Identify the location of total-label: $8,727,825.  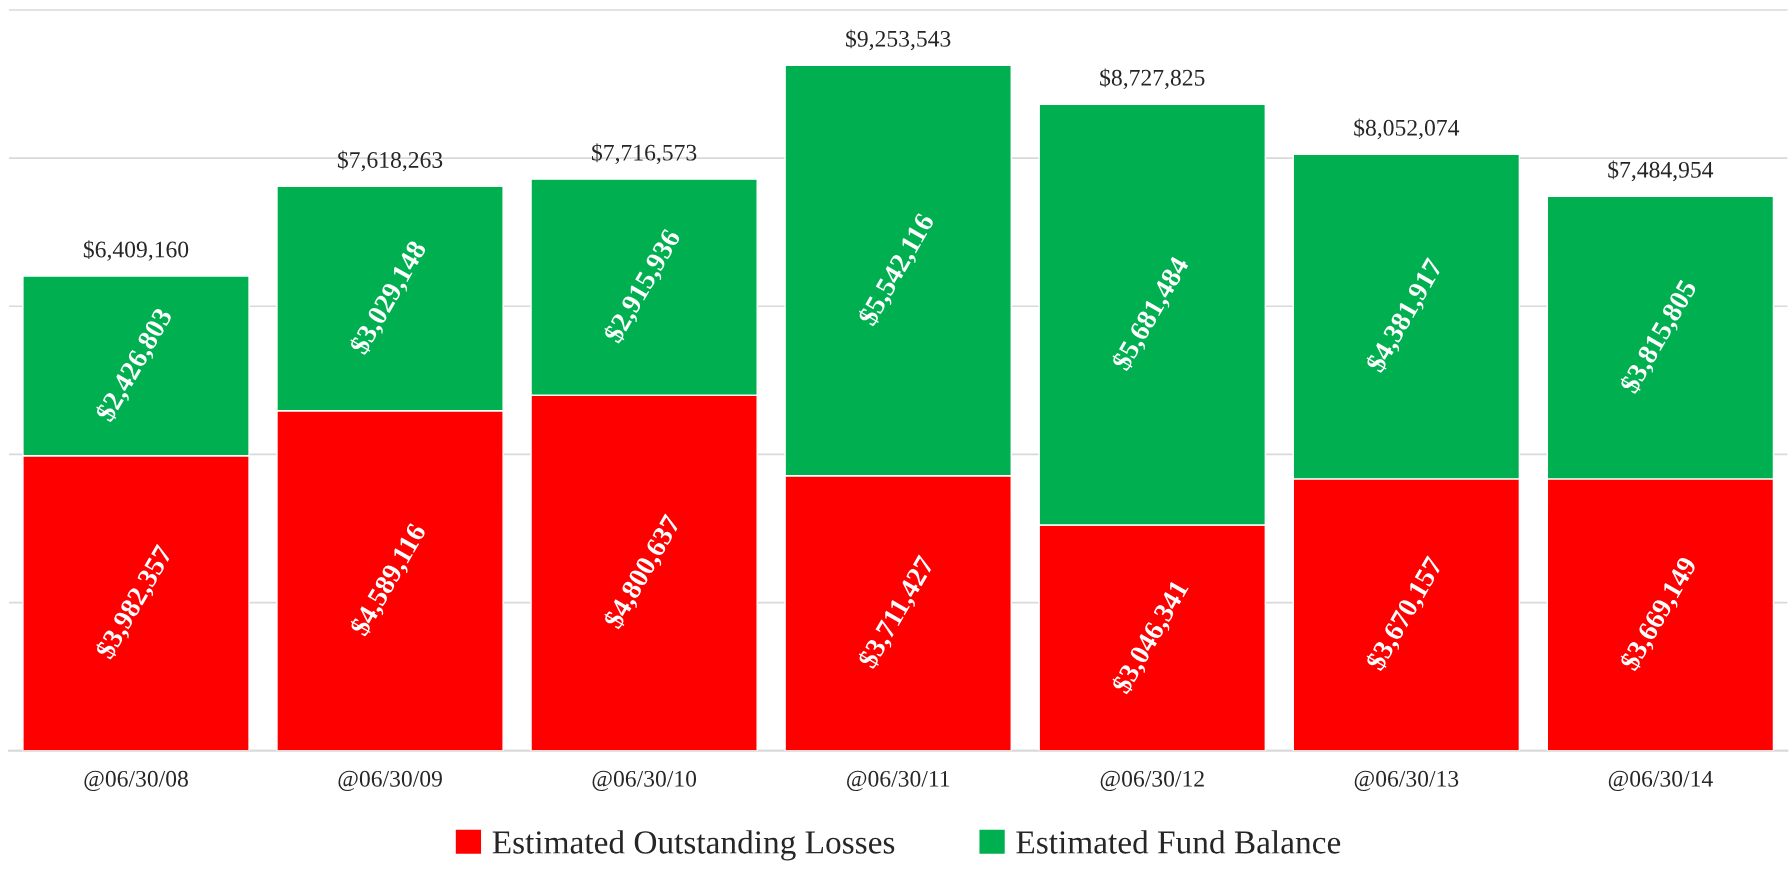
(1152, 79).